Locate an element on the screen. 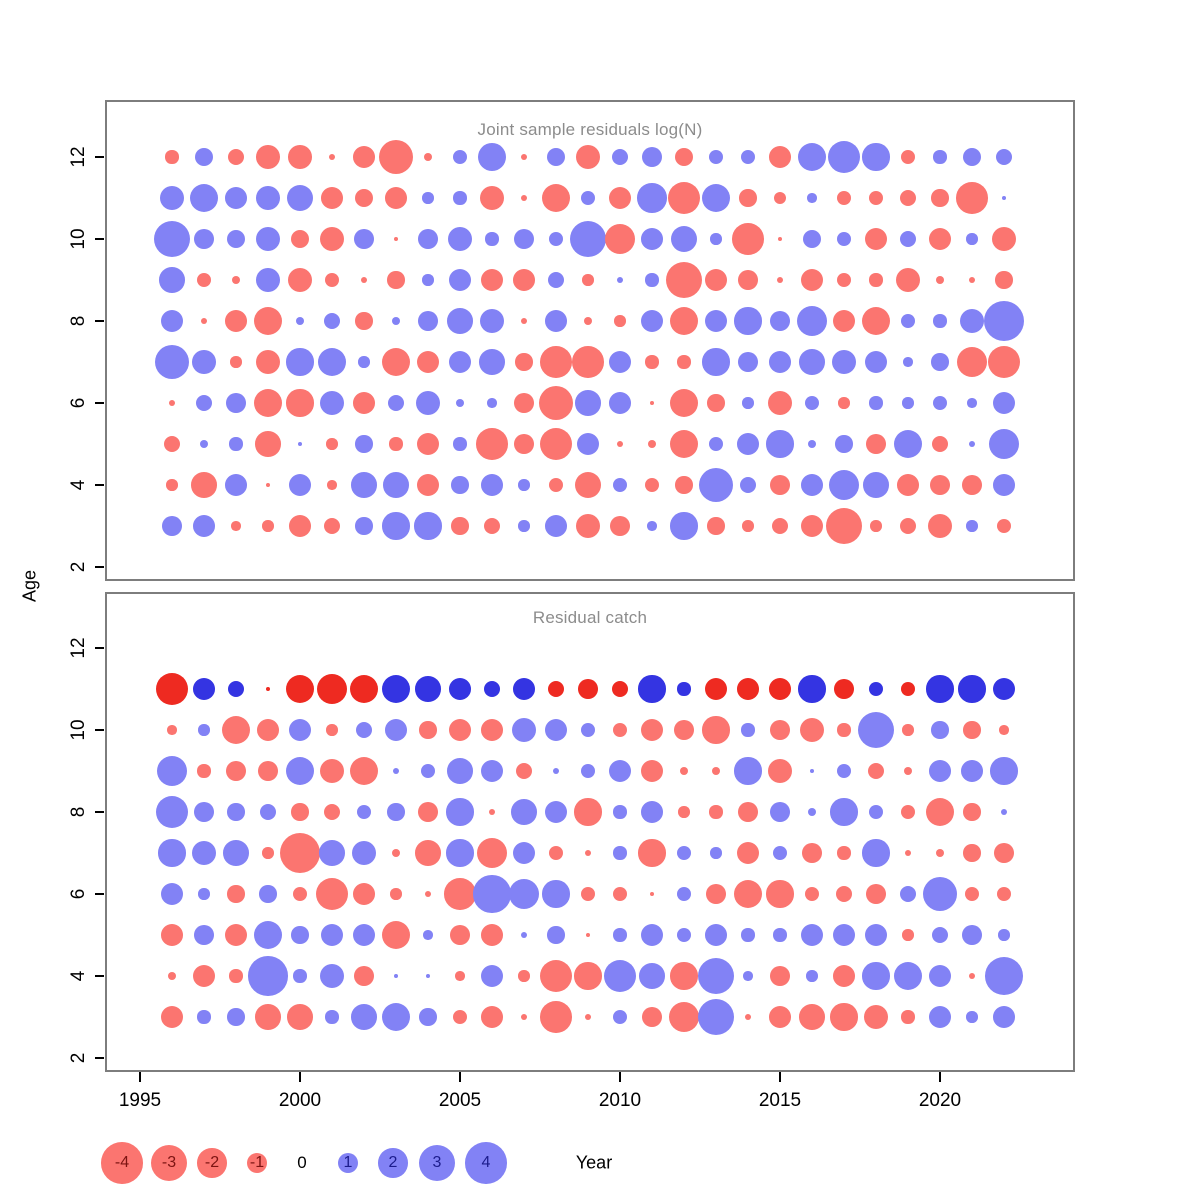  legend-bubble: 2 is located at coordinates (393, 1163).